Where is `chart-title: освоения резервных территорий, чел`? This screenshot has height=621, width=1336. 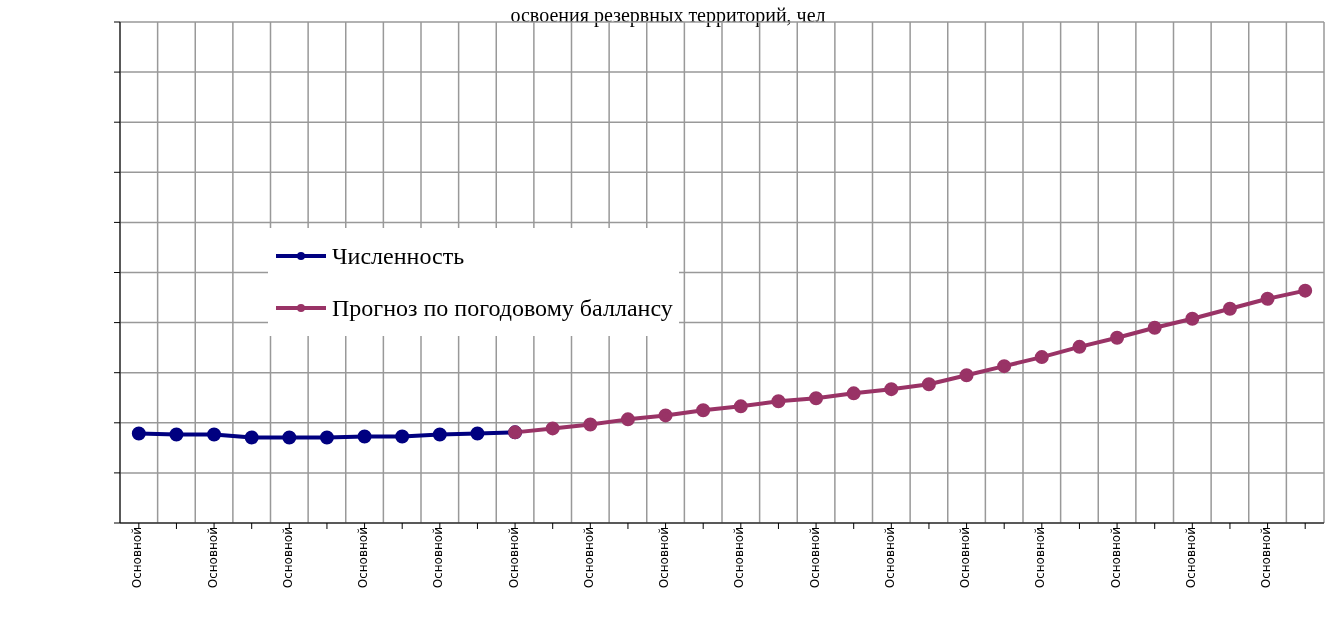
chart-title: освоения резервных территорий, чел is located at coordinates (668, 15).